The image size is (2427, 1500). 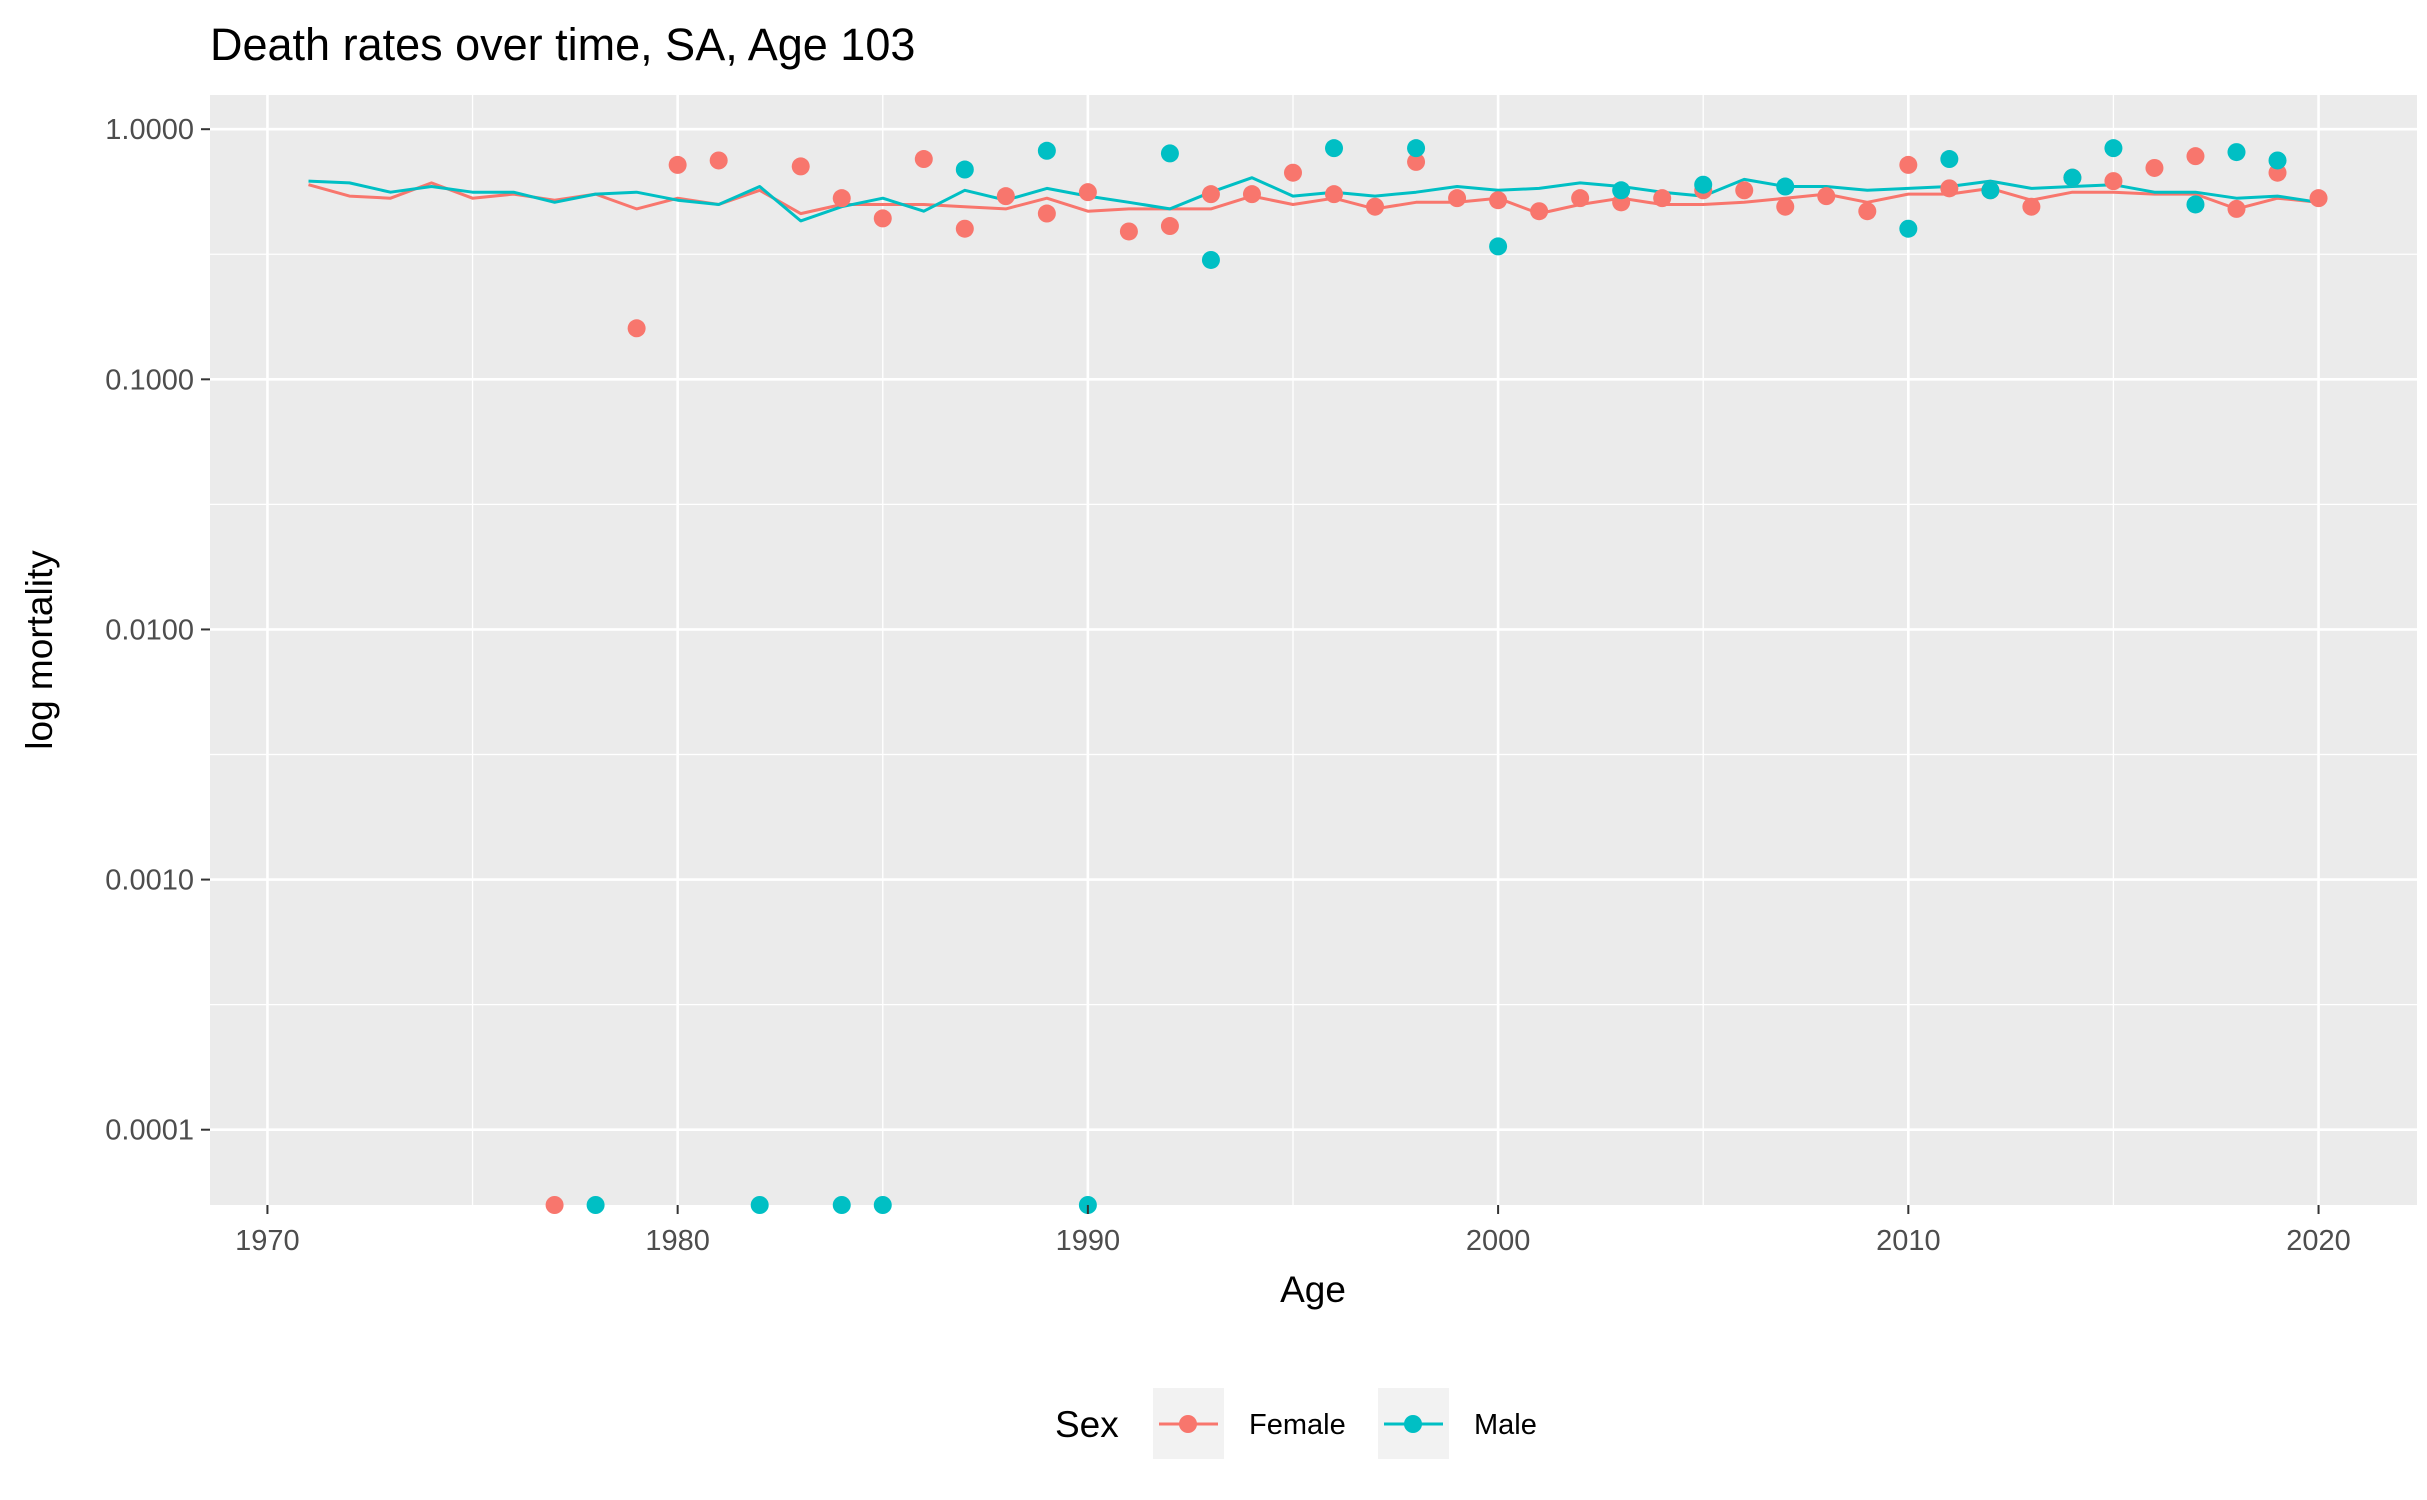 What do you see at coordinates (39, 650) in the screenshot?
I see `y-axis-title: log mortality` at bounding box center [39, 650].